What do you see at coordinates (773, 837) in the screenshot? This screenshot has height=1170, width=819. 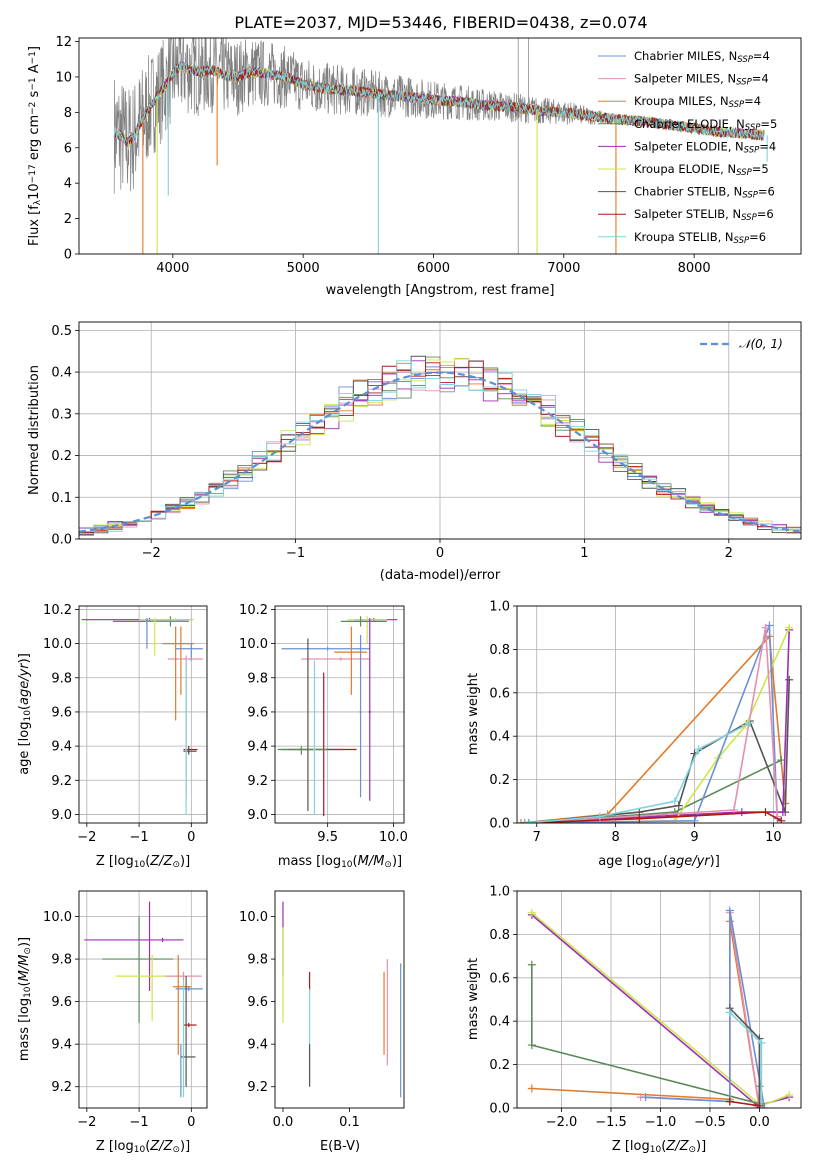 I see `x-tick-label: 10` at bounding box center [773, 837].